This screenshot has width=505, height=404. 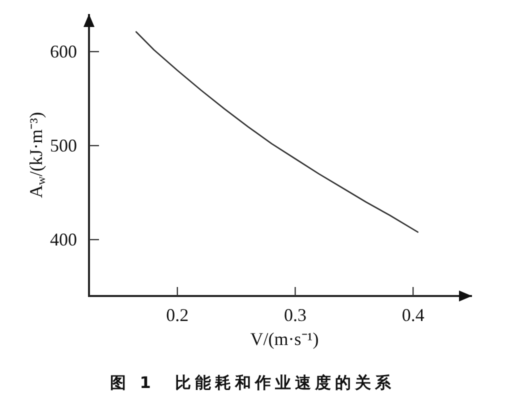 I want to click on text: 图 1 比能耗和作业速度的关系, so click(x=252, y=382).